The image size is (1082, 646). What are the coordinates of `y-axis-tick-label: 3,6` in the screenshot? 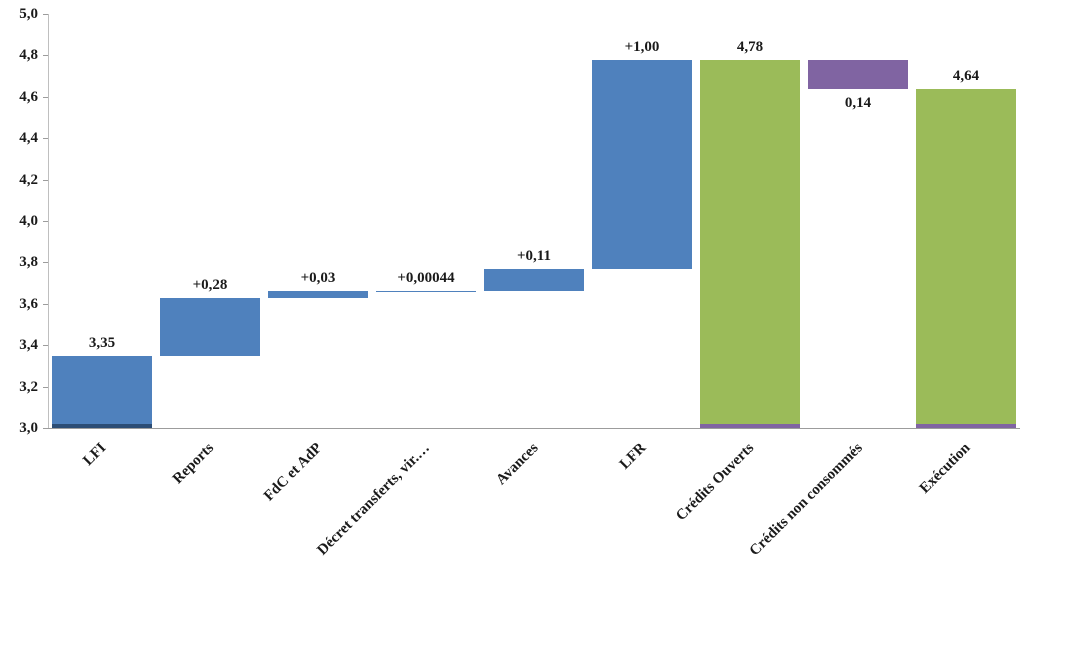 It's located at (28, 303).